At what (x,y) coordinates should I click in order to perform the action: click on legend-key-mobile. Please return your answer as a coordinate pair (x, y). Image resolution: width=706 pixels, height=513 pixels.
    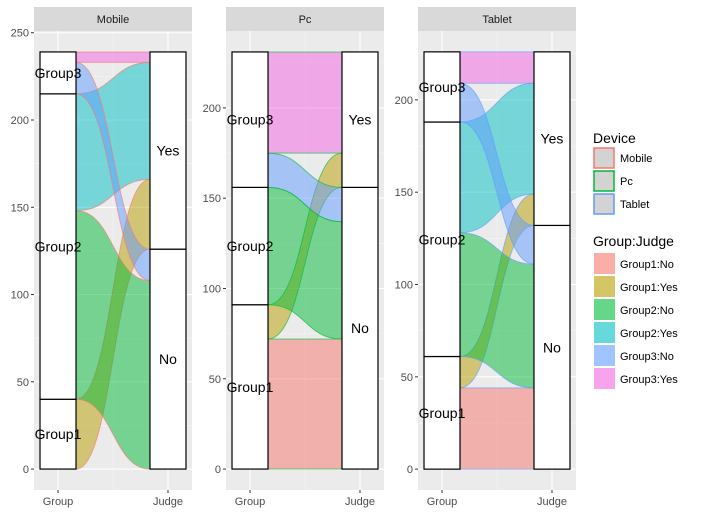
    Looking at the image, I should click on (604, 158).